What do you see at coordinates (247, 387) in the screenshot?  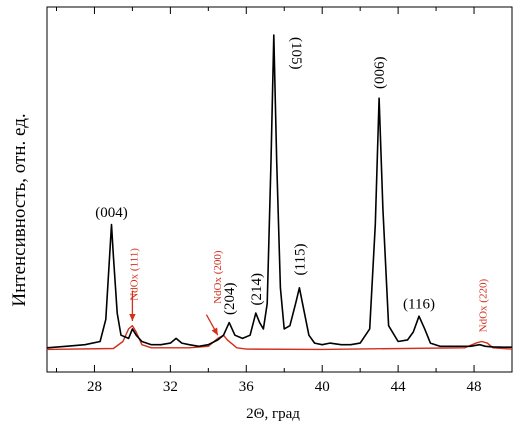 I see `x-tick-label: 36` at bounding box center [247, 387].